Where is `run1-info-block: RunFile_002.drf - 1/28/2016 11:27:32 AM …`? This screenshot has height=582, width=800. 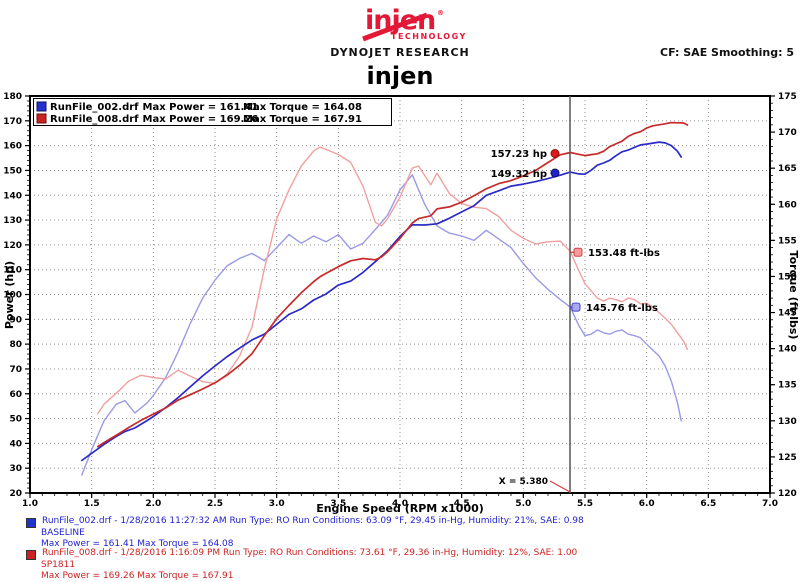
run1-info-block: RunFile_002.drf - 1/28/2016 11:27:32 AM … is located at coordinates (305, 533).